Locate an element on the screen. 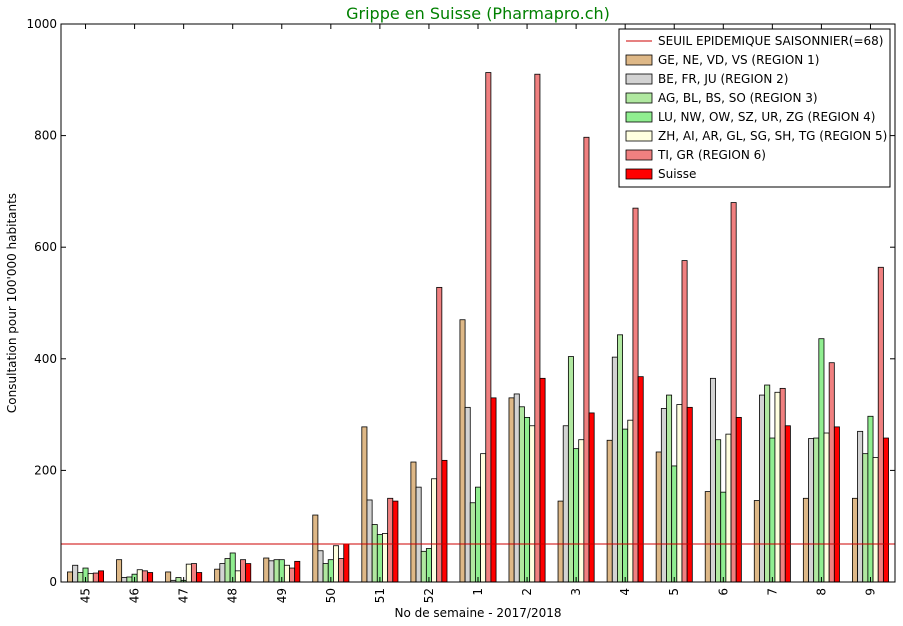 This screenshot has width=903, height=626. x-tick-label: 4 is located at coordinates (625, 592).